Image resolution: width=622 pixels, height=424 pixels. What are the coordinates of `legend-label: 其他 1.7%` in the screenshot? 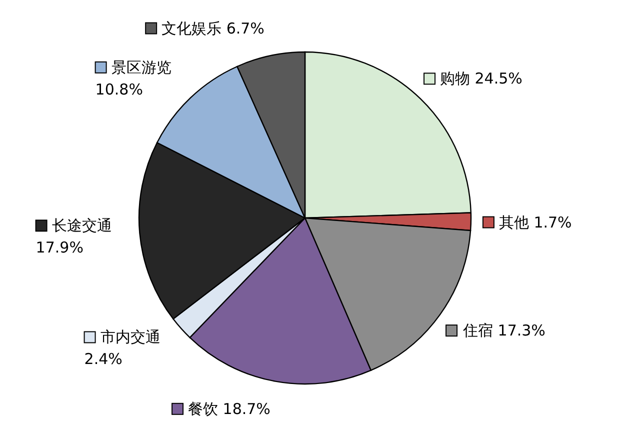 It's located at (535, 222).